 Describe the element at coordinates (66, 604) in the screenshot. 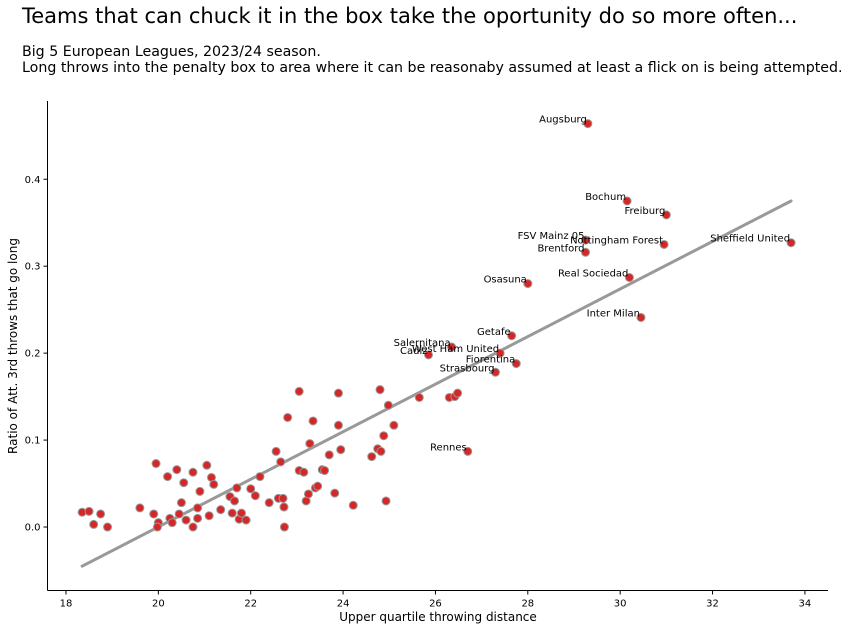

I see `x-tick-label: 18` at that location.